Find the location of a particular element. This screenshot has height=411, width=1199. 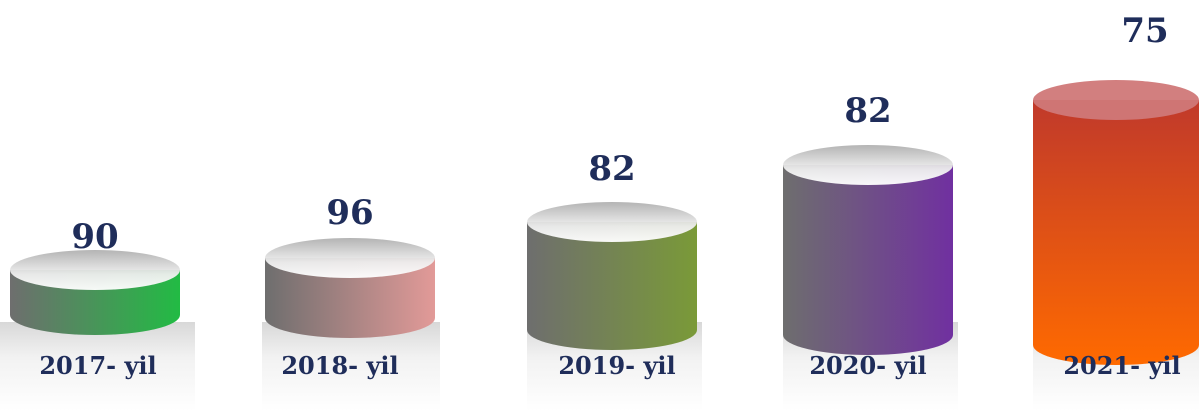

value-label: 96 is located at coordinates (349, 213).